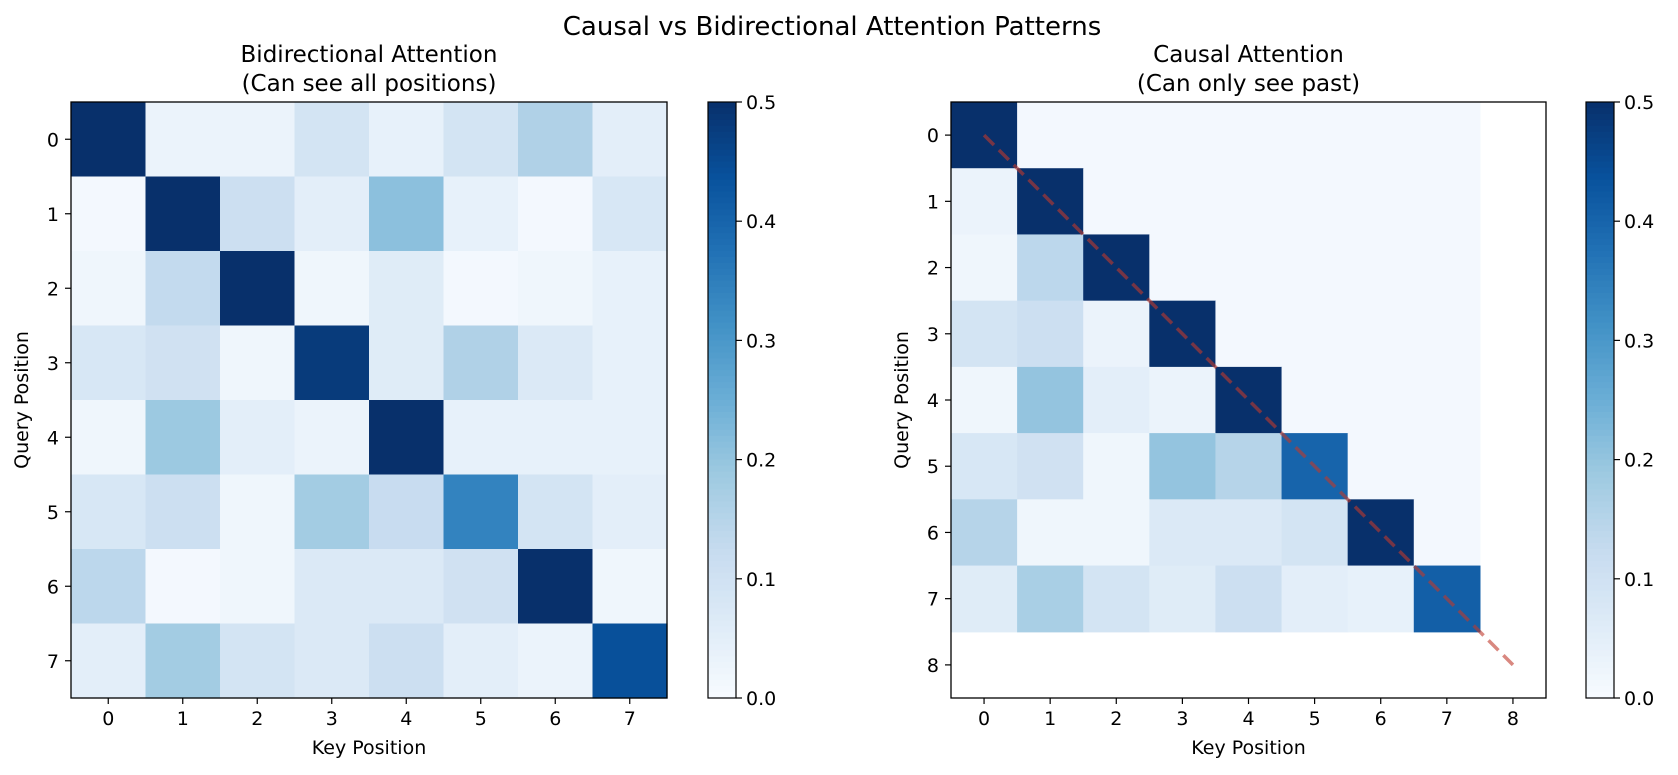 The height and width of the screenshot is (775, 1678). Describe the element at coordinates (1639, 699) in the screenshot. I see `colorbar-tick-label: 0.0` at that location.